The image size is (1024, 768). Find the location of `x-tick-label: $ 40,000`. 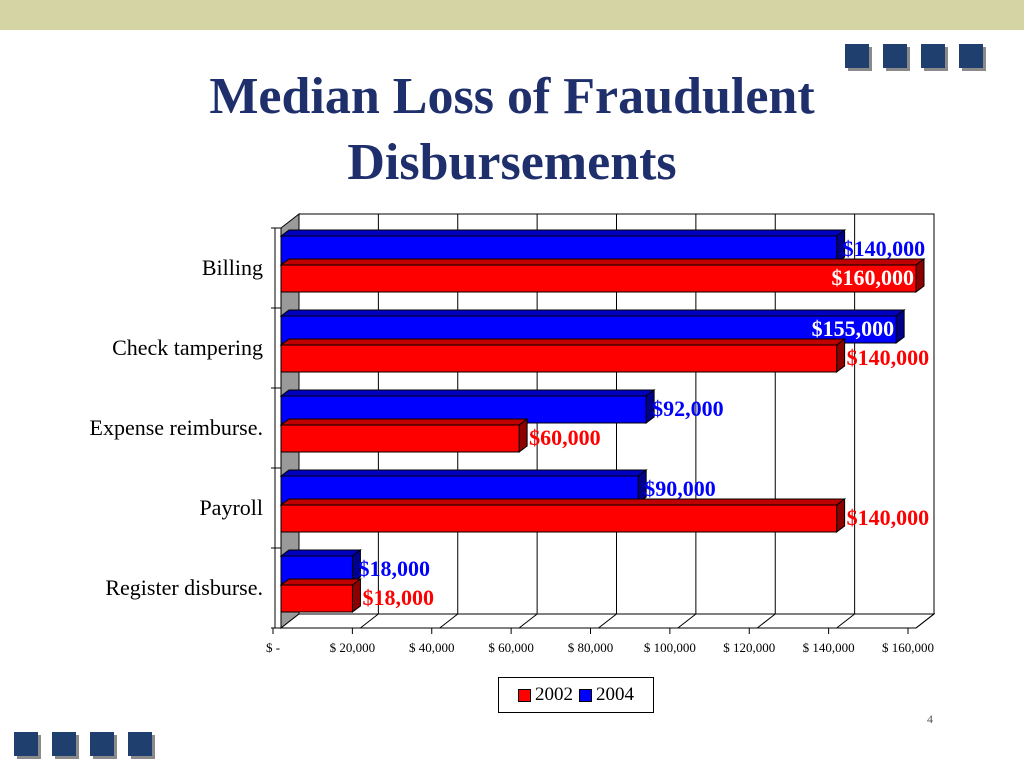

x-tick-label: $ 40,000 is located at coordinates (432, 647).